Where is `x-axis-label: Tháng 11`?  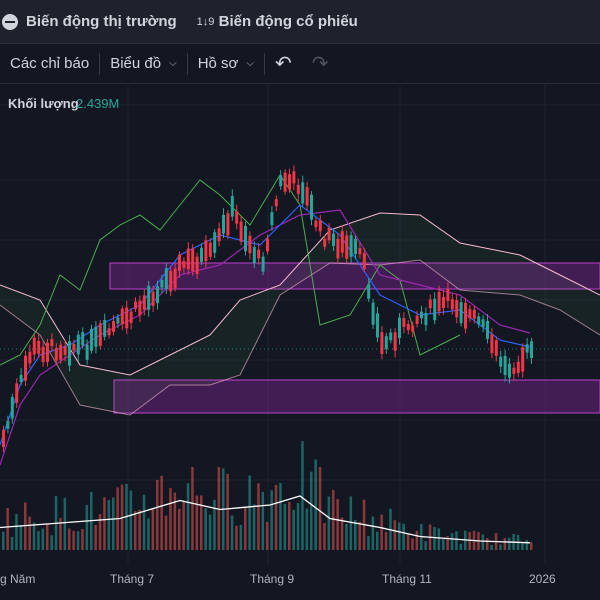 x-axis-label: Tháng 11 is located at coordinates (407, 579).